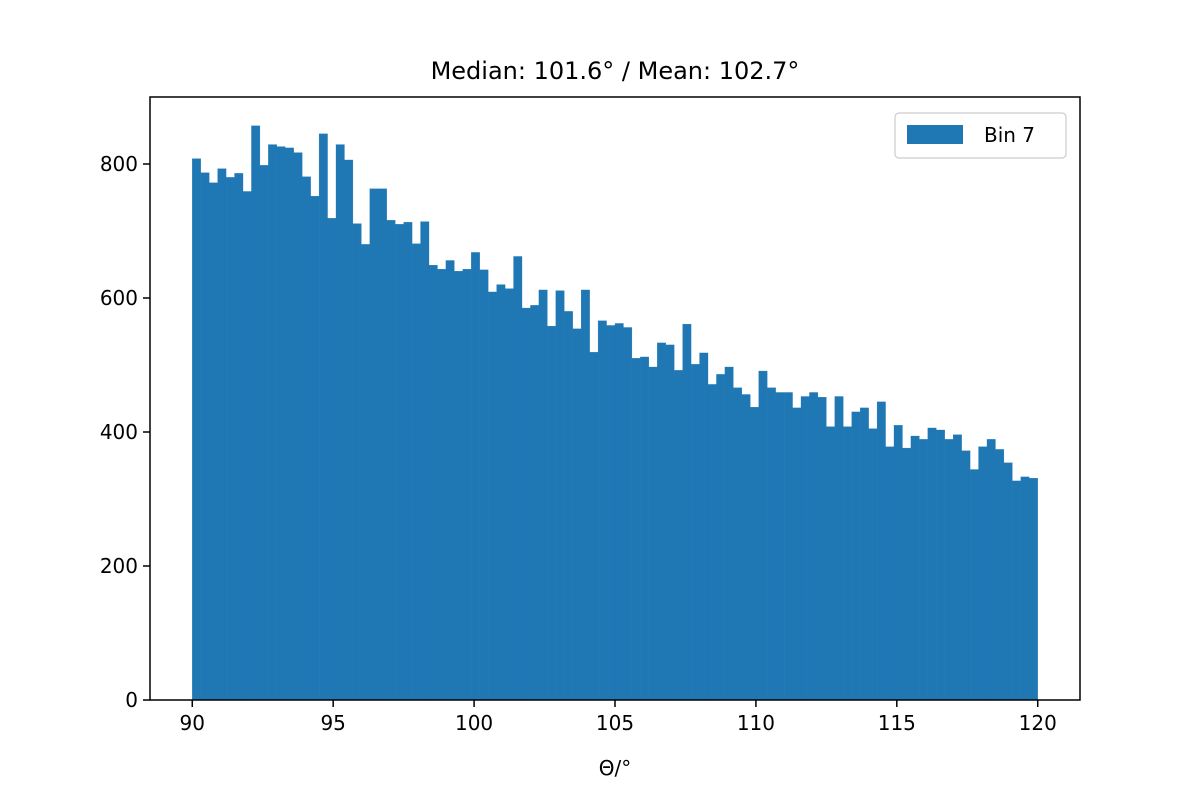 This screenshot has width=1200, height=800. I want to click on x-axis-ticks: 90 95 100 105 110 115 120, so click(618, 717).